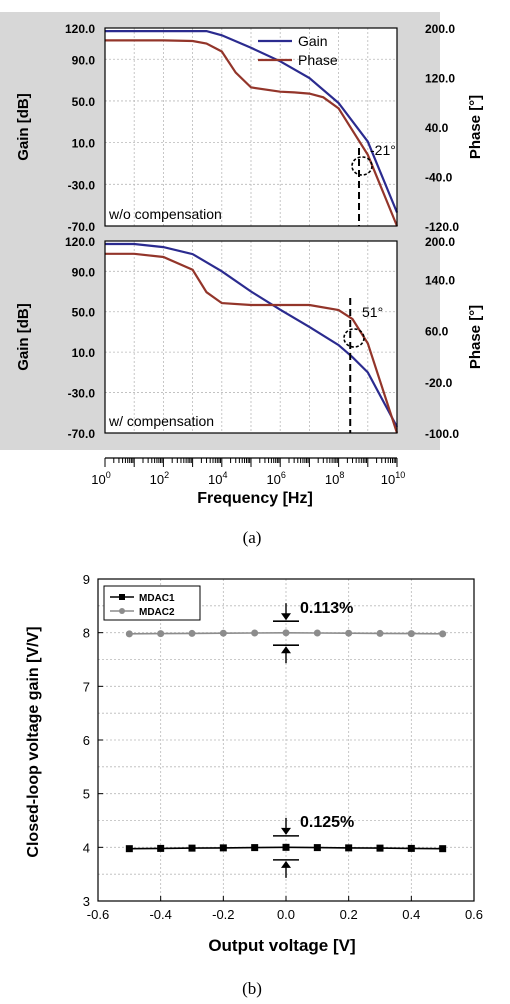 The width and height of the screenshot is (510, 1004). I want to click on phase-margin-label: -21°, so click(383, 150).